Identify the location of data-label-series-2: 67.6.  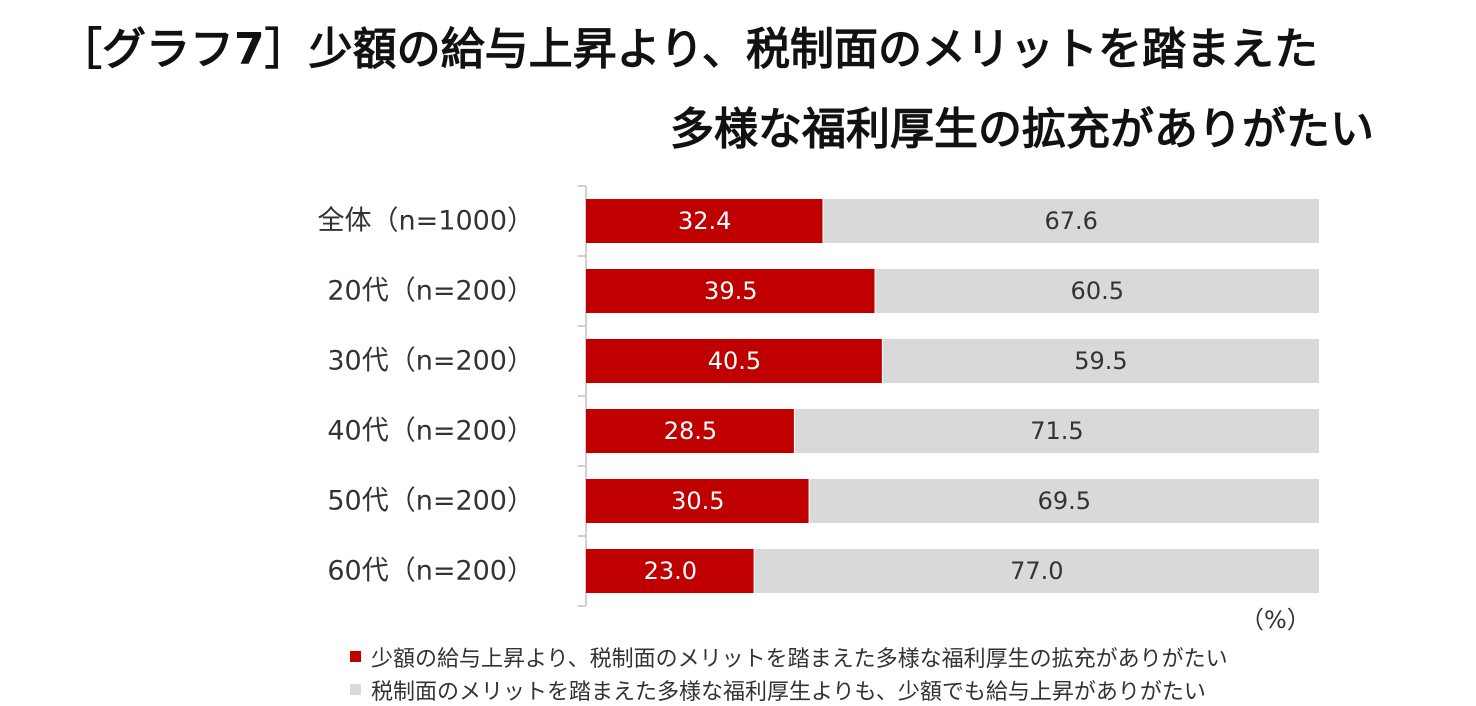
(1071, 221).